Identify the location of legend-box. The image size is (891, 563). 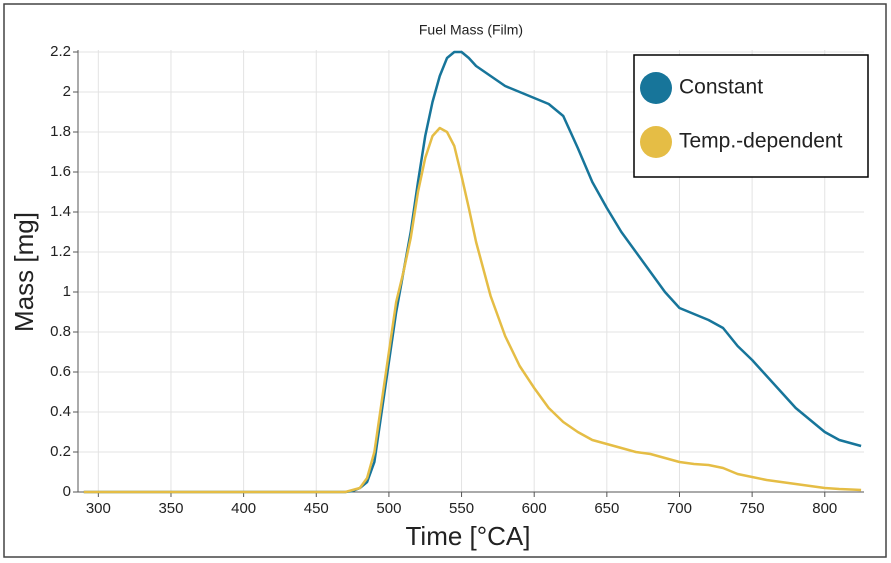
(751, 116).